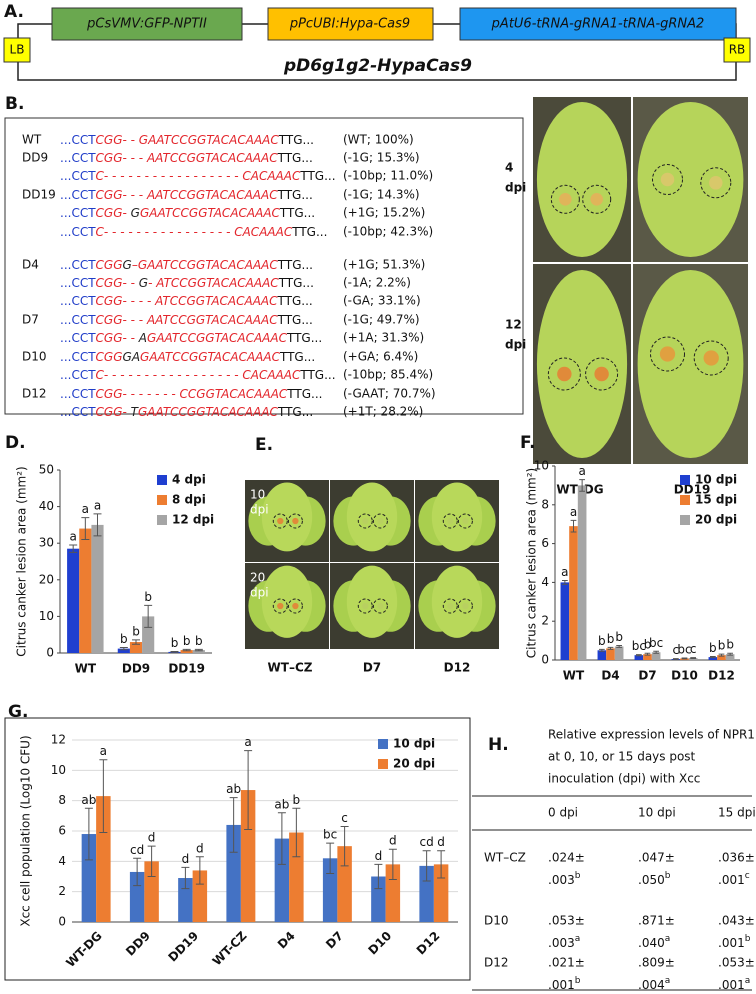 The height and width of the screenshot is (994, 756). I want to click on cassette-label: pPcUBI:Hypa-Cas9, so click(349, 24).